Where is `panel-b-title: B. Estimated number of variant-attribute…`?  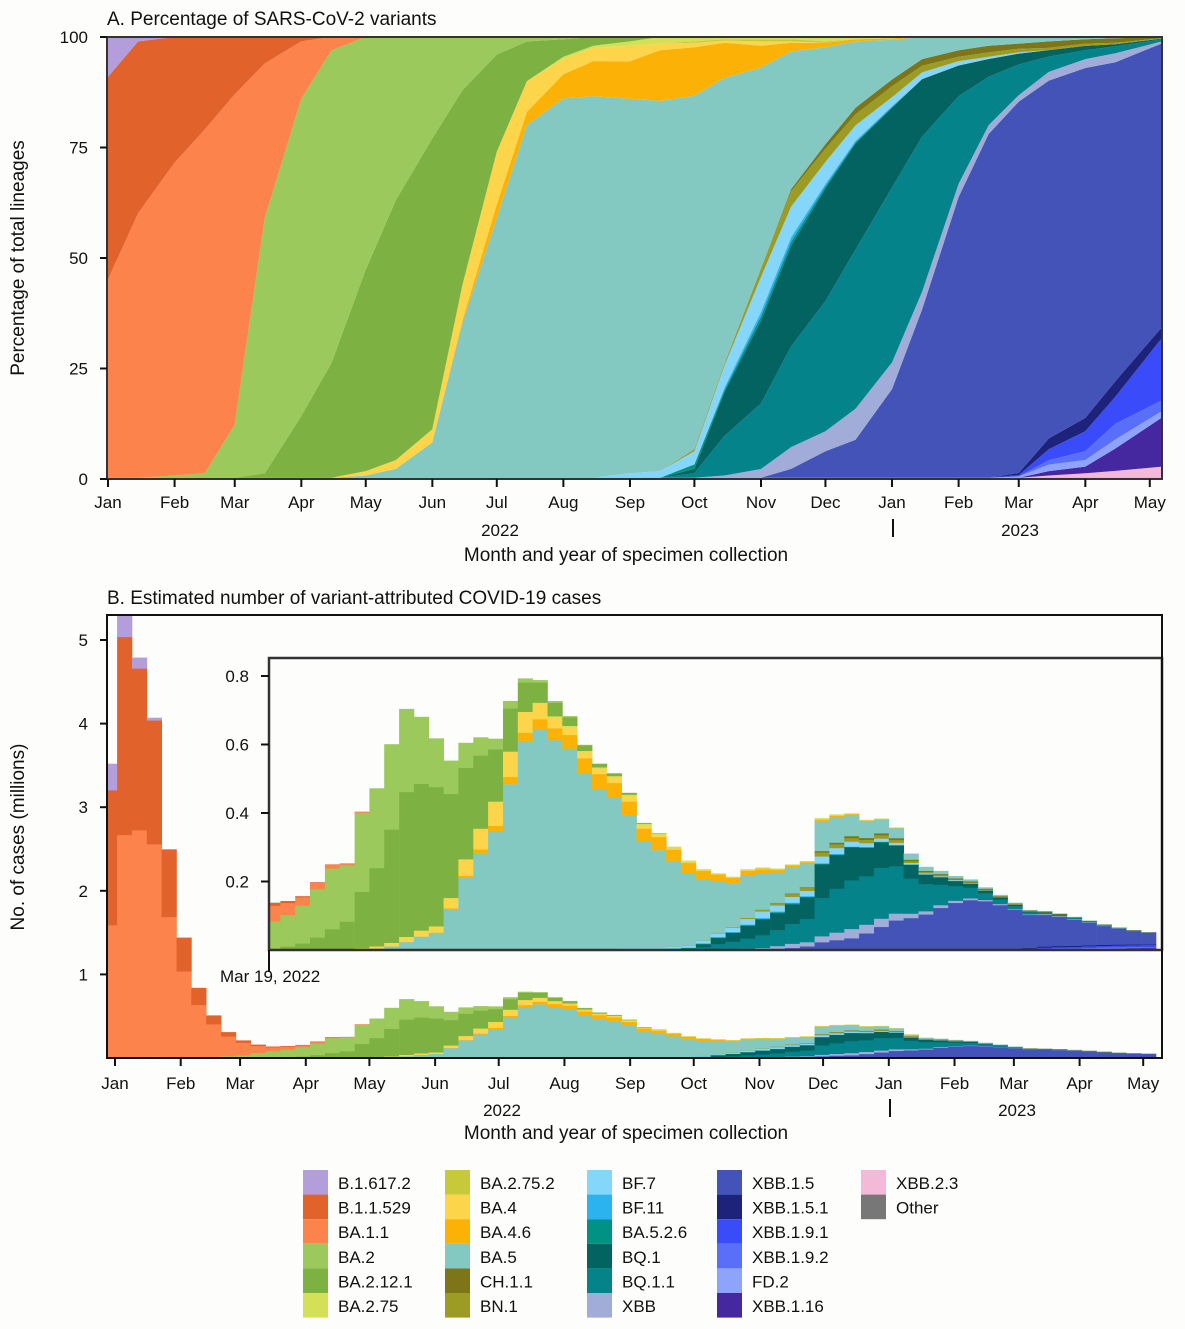
panel-b-title: B. Estimated number of variant-attribute… is located at coordinates (354, 598).